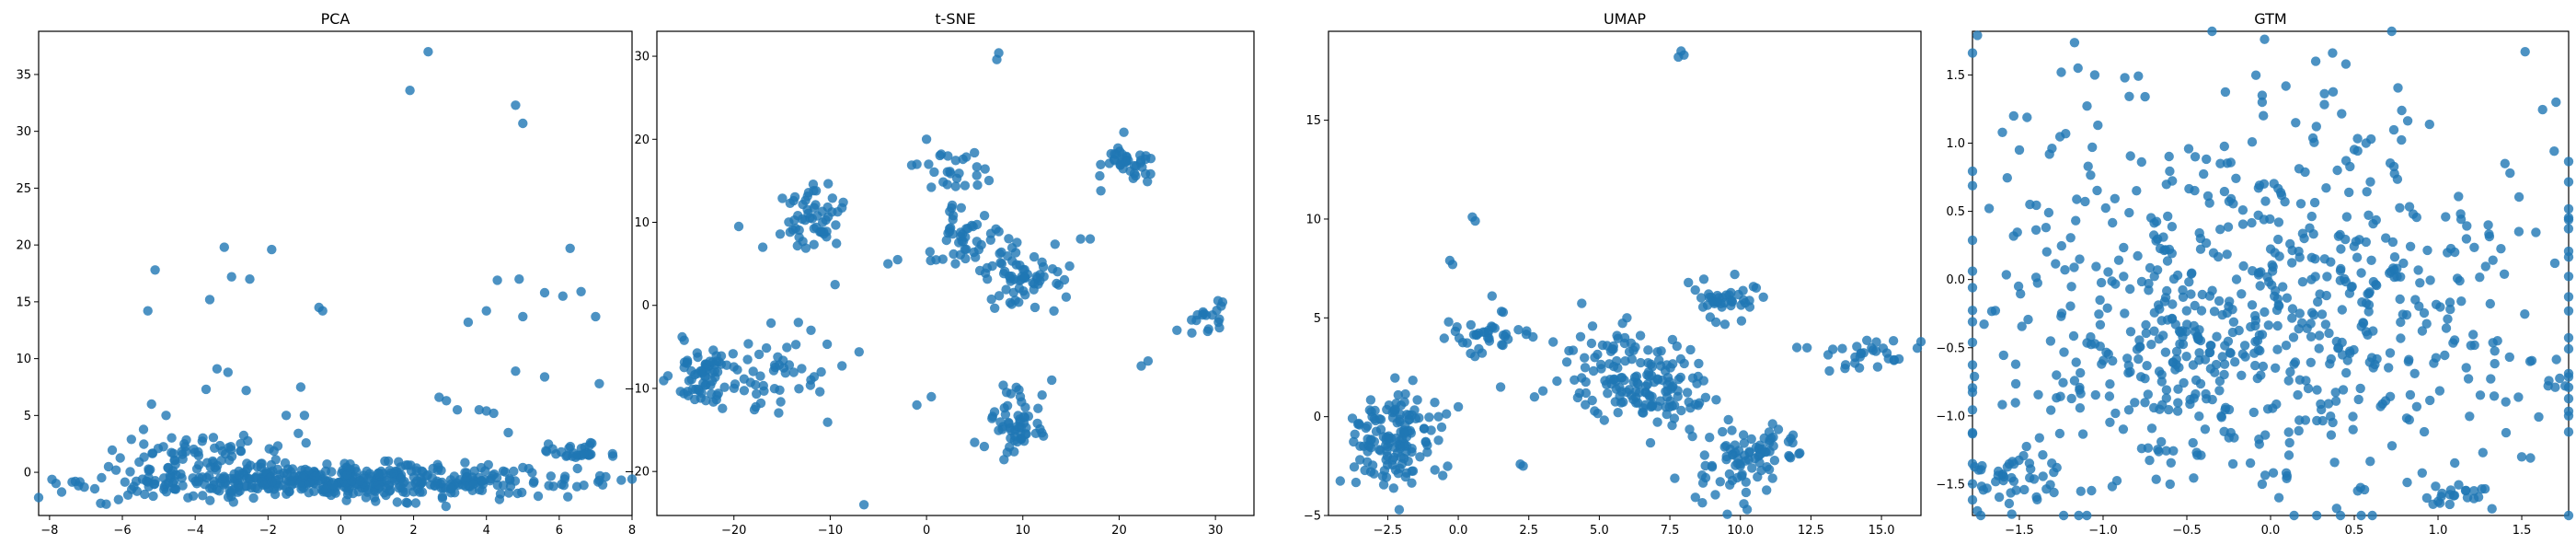 The width and height of the screenshot is (2576, 556). Describe the element at coordinates (23, 132) in the screenshot. I see `y-tick-label: 30` at that location.